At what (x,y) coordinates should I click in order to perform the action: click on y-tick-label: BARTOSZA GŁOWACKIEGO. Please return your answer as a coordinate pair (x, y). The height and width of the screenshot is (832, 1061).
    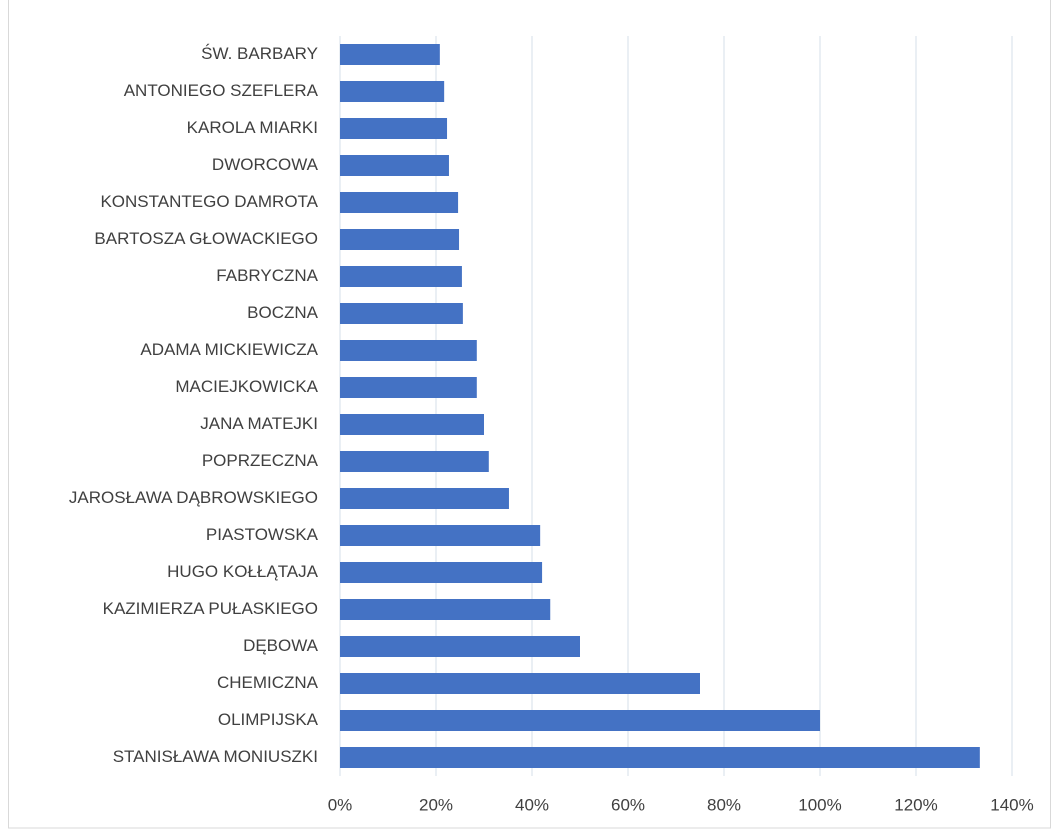
    Looking at the image, I should click on (206, 238).